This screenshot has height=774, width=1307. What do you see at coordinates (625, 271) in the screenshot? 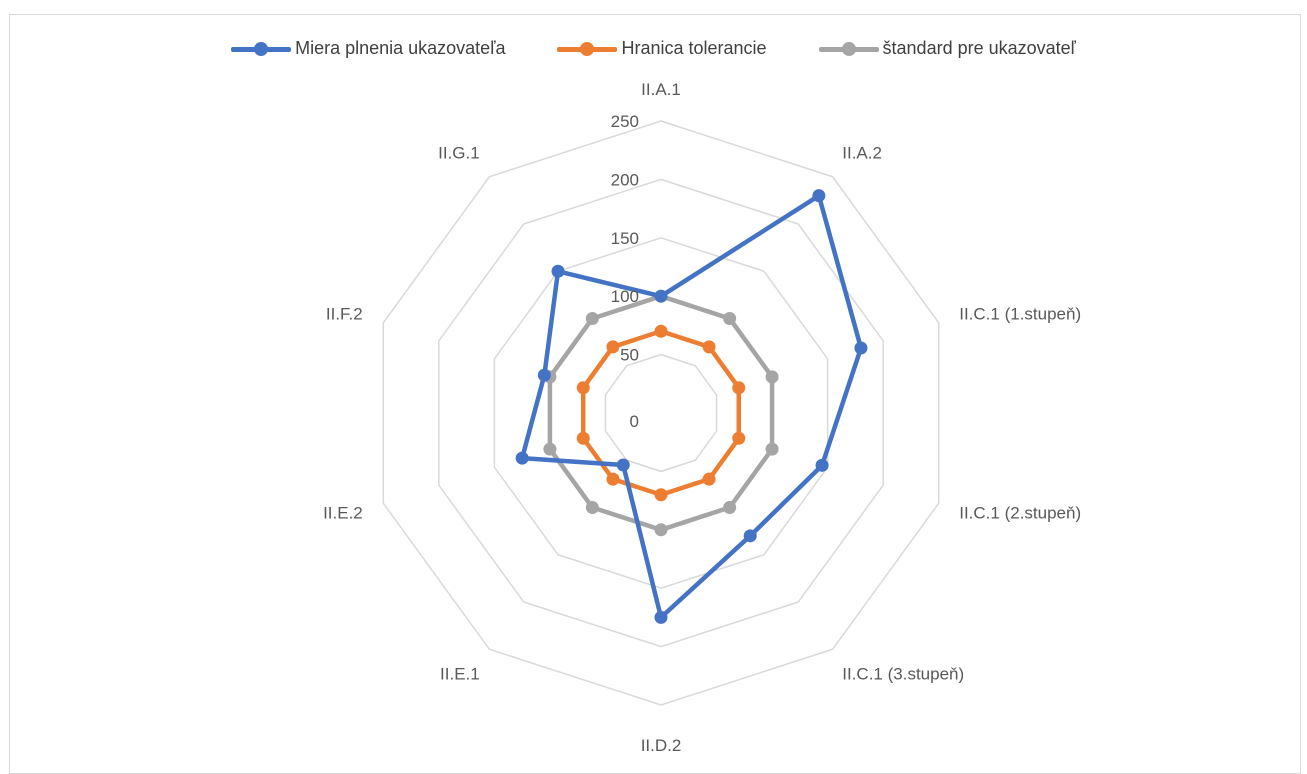
I see `radial-tick-labels: 0 50 100 150 200 250` at bounding box center [625, 271].